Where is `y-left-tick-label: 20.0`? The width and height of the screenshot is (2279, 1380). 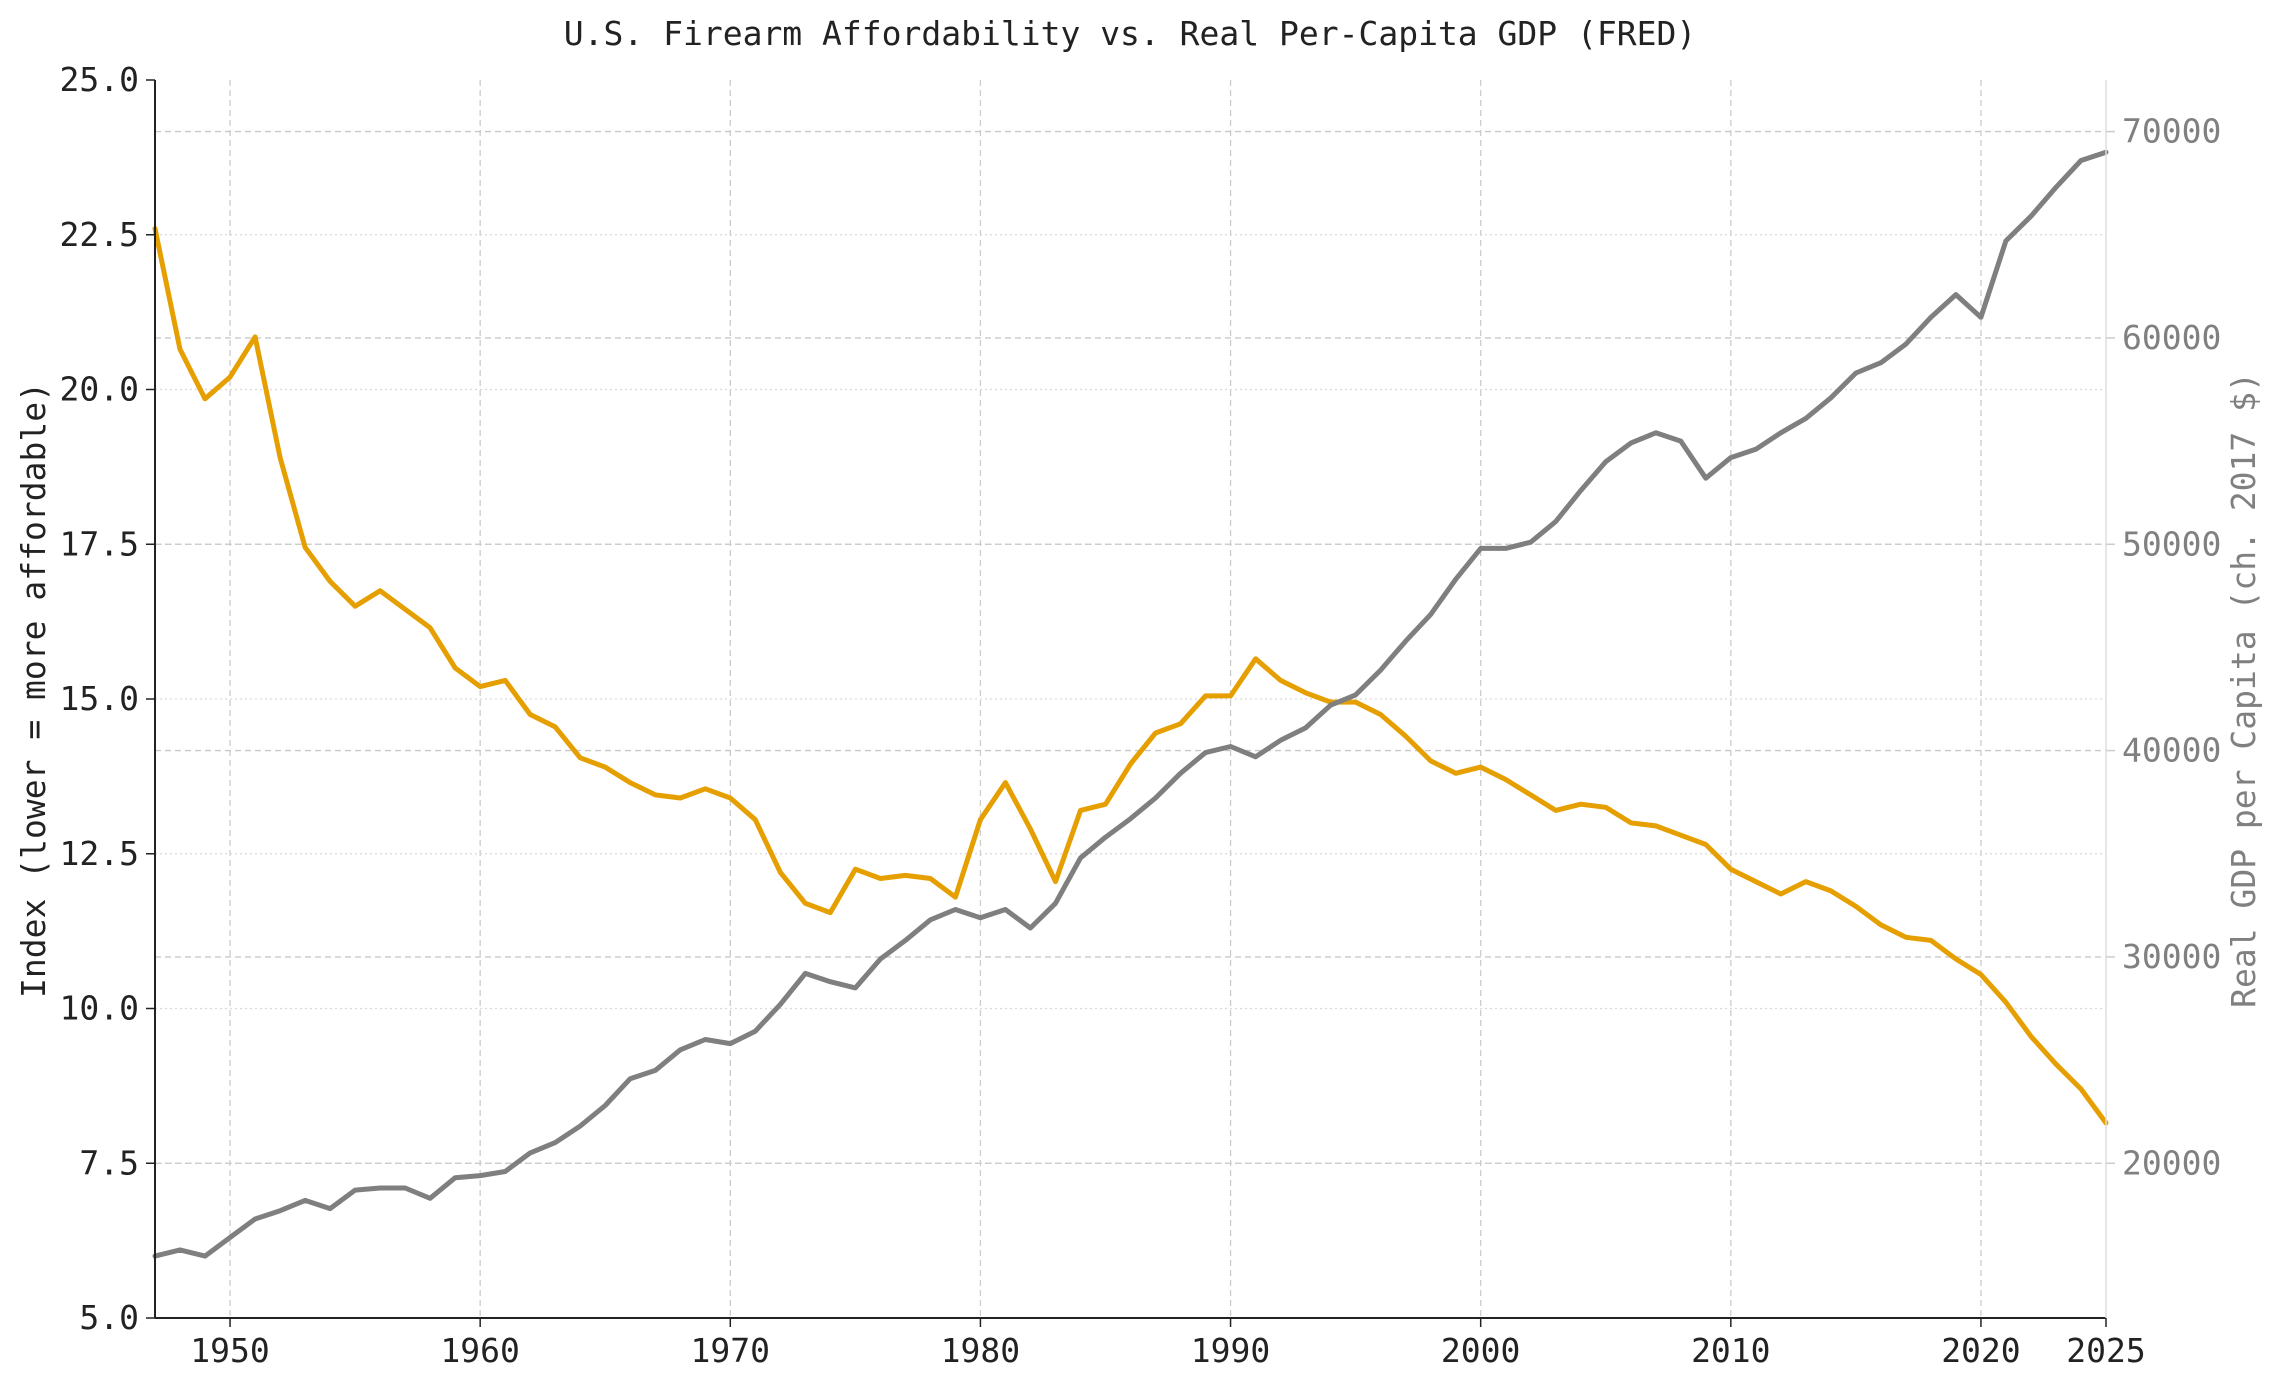
y-left-tick-label: 20.0 is located at coordinates (99, 389).